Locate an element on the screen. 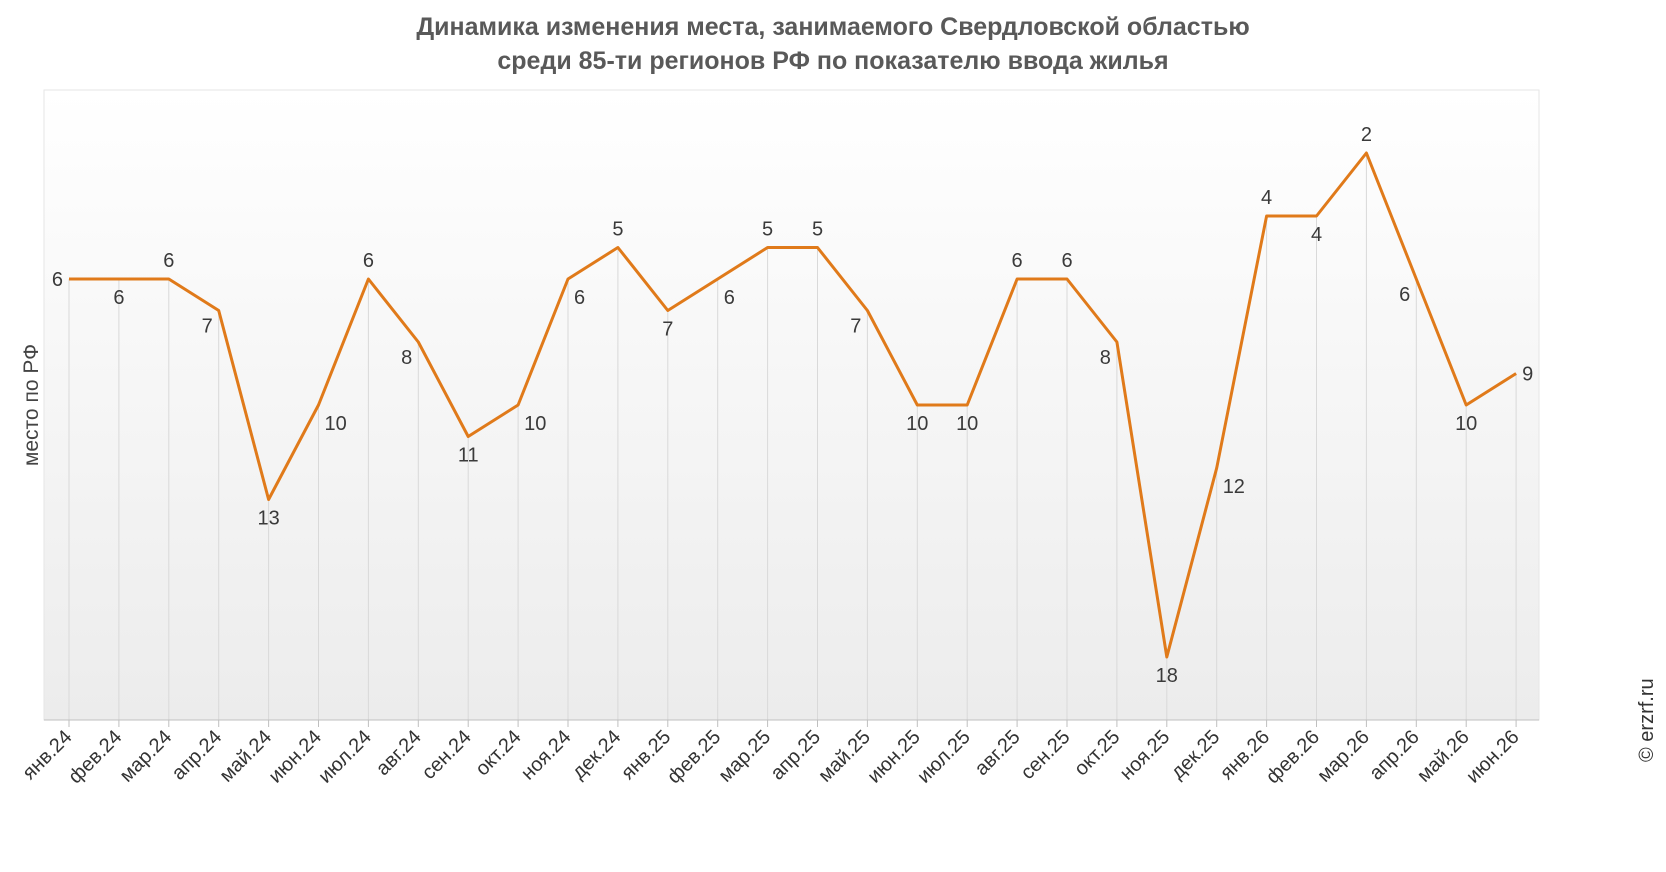 The image size is (1666, 872). x-tick-label: ноя.24 is located at coordinates (546, 755).